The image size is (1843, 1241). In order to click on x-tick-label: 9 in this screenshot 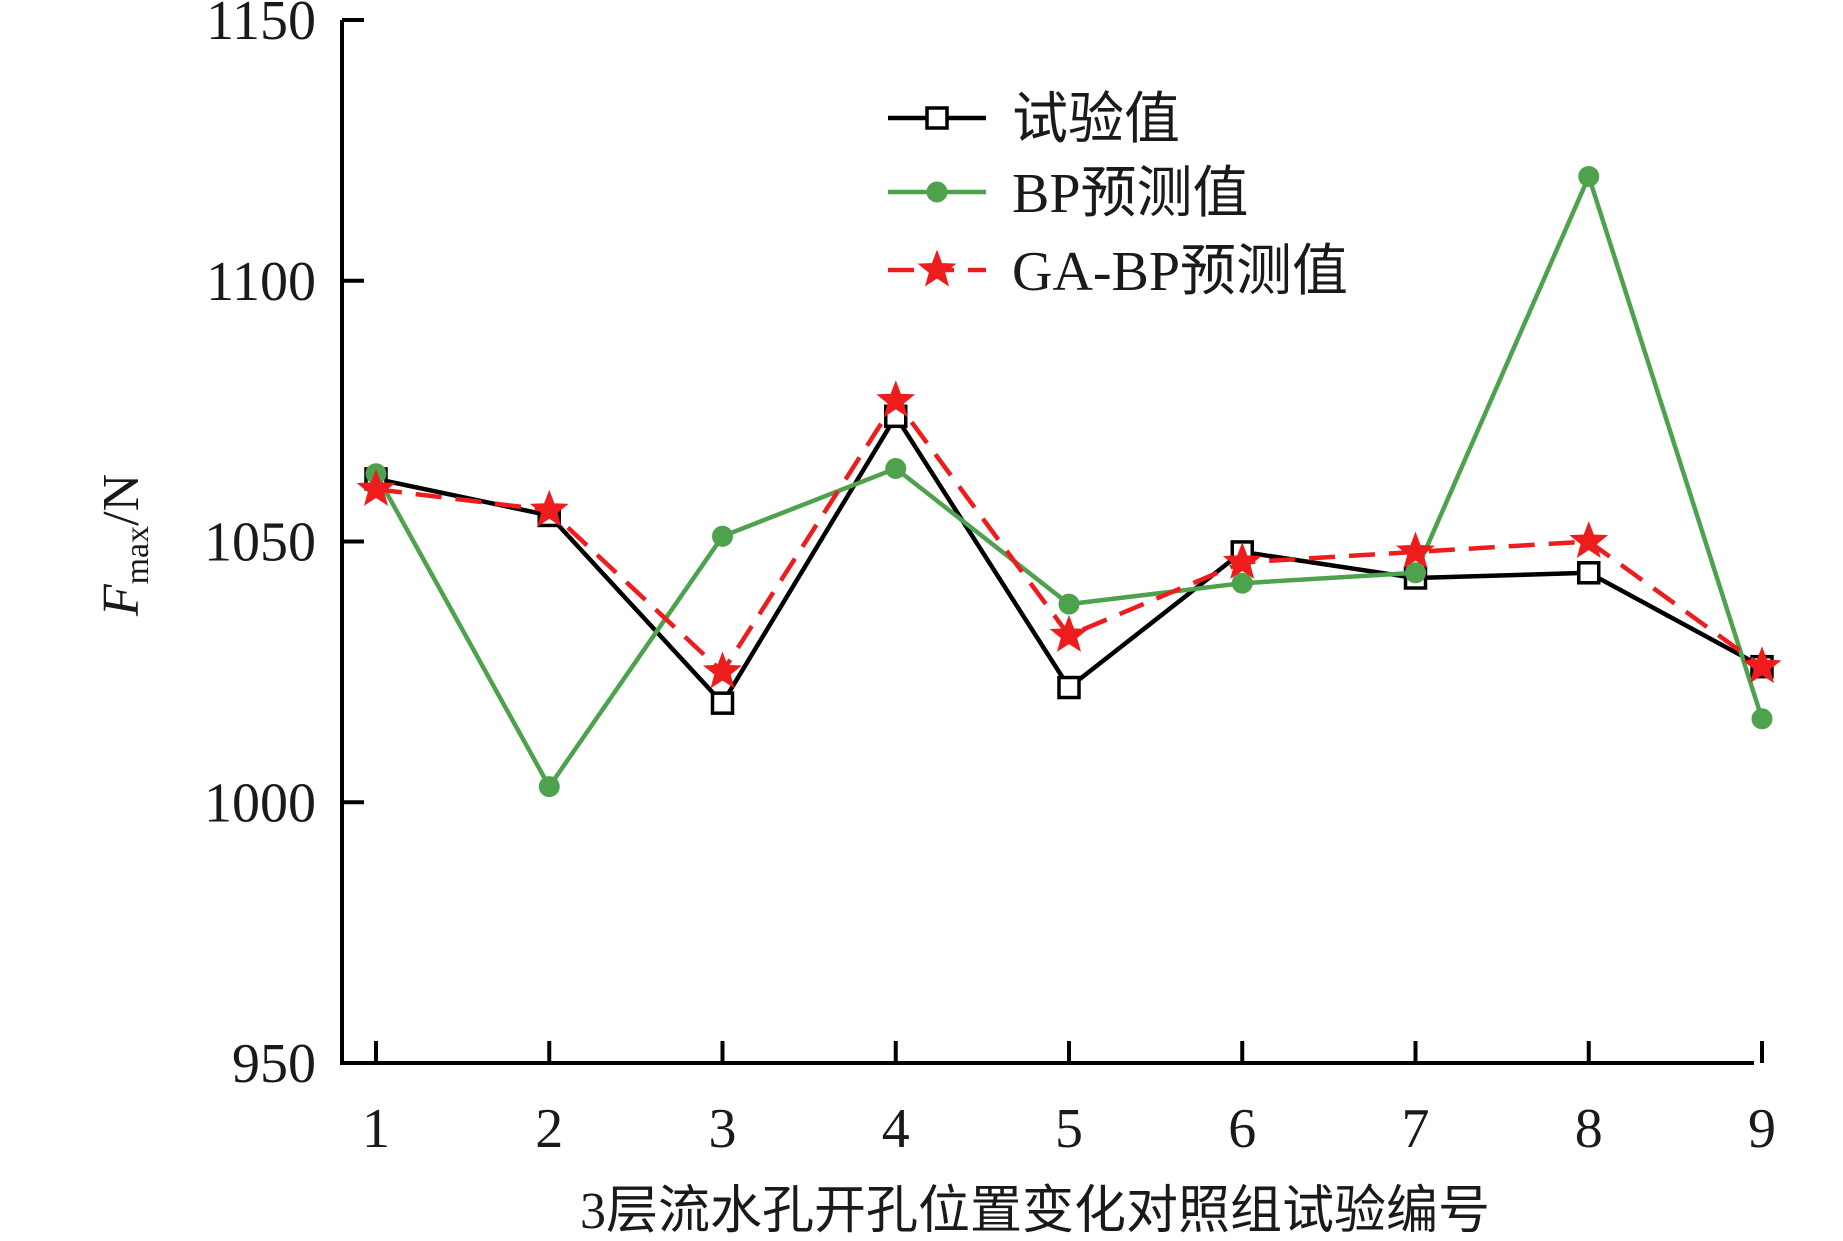, I will do `click(1762, 1129)`.